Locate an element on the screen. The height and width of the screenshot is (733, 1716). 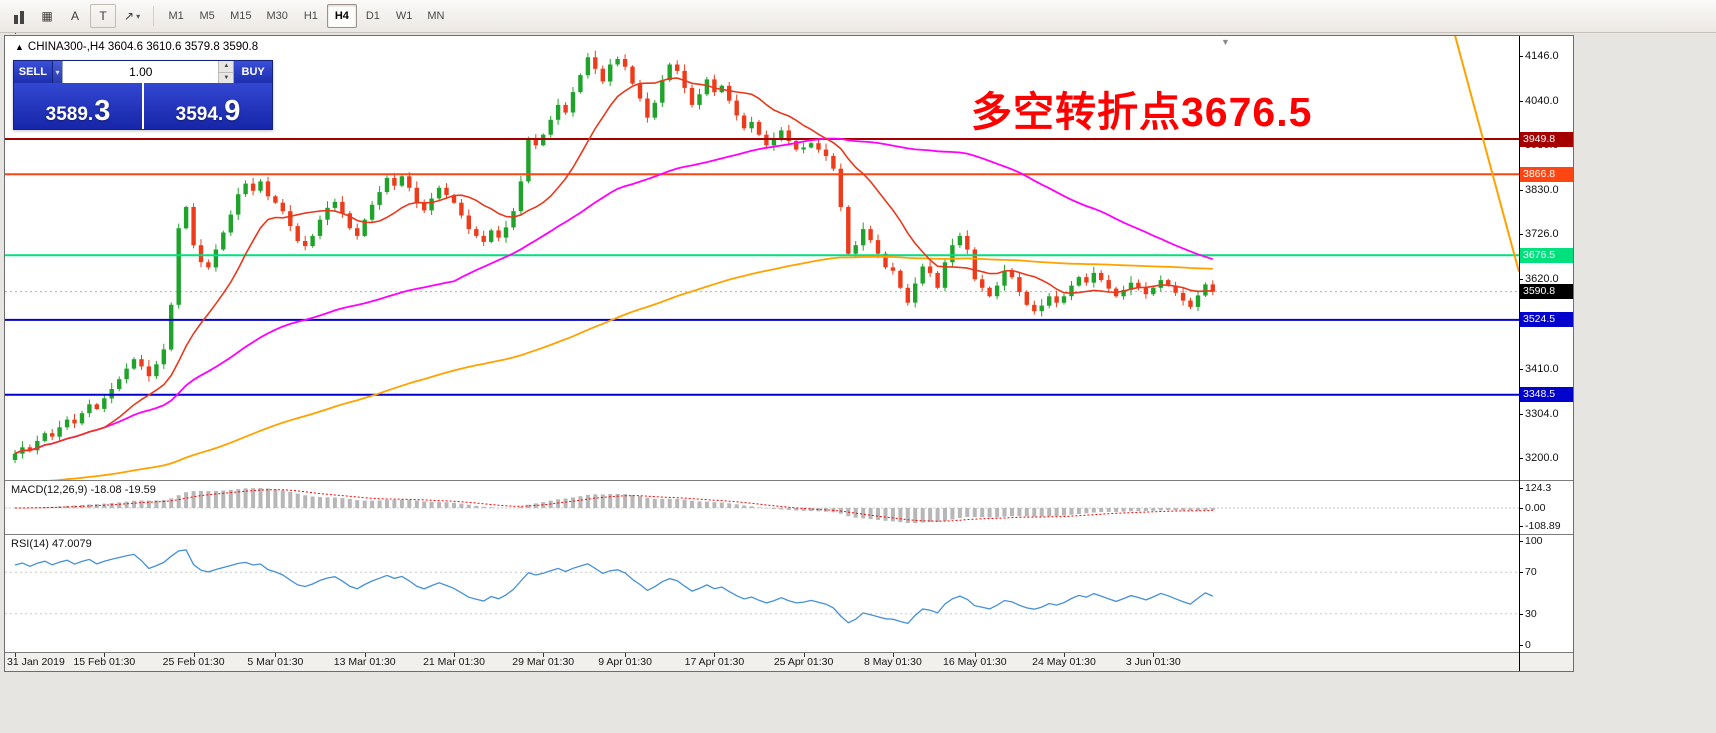
price-tick-label: 4040.0 is located at coordinates (1542, 100).